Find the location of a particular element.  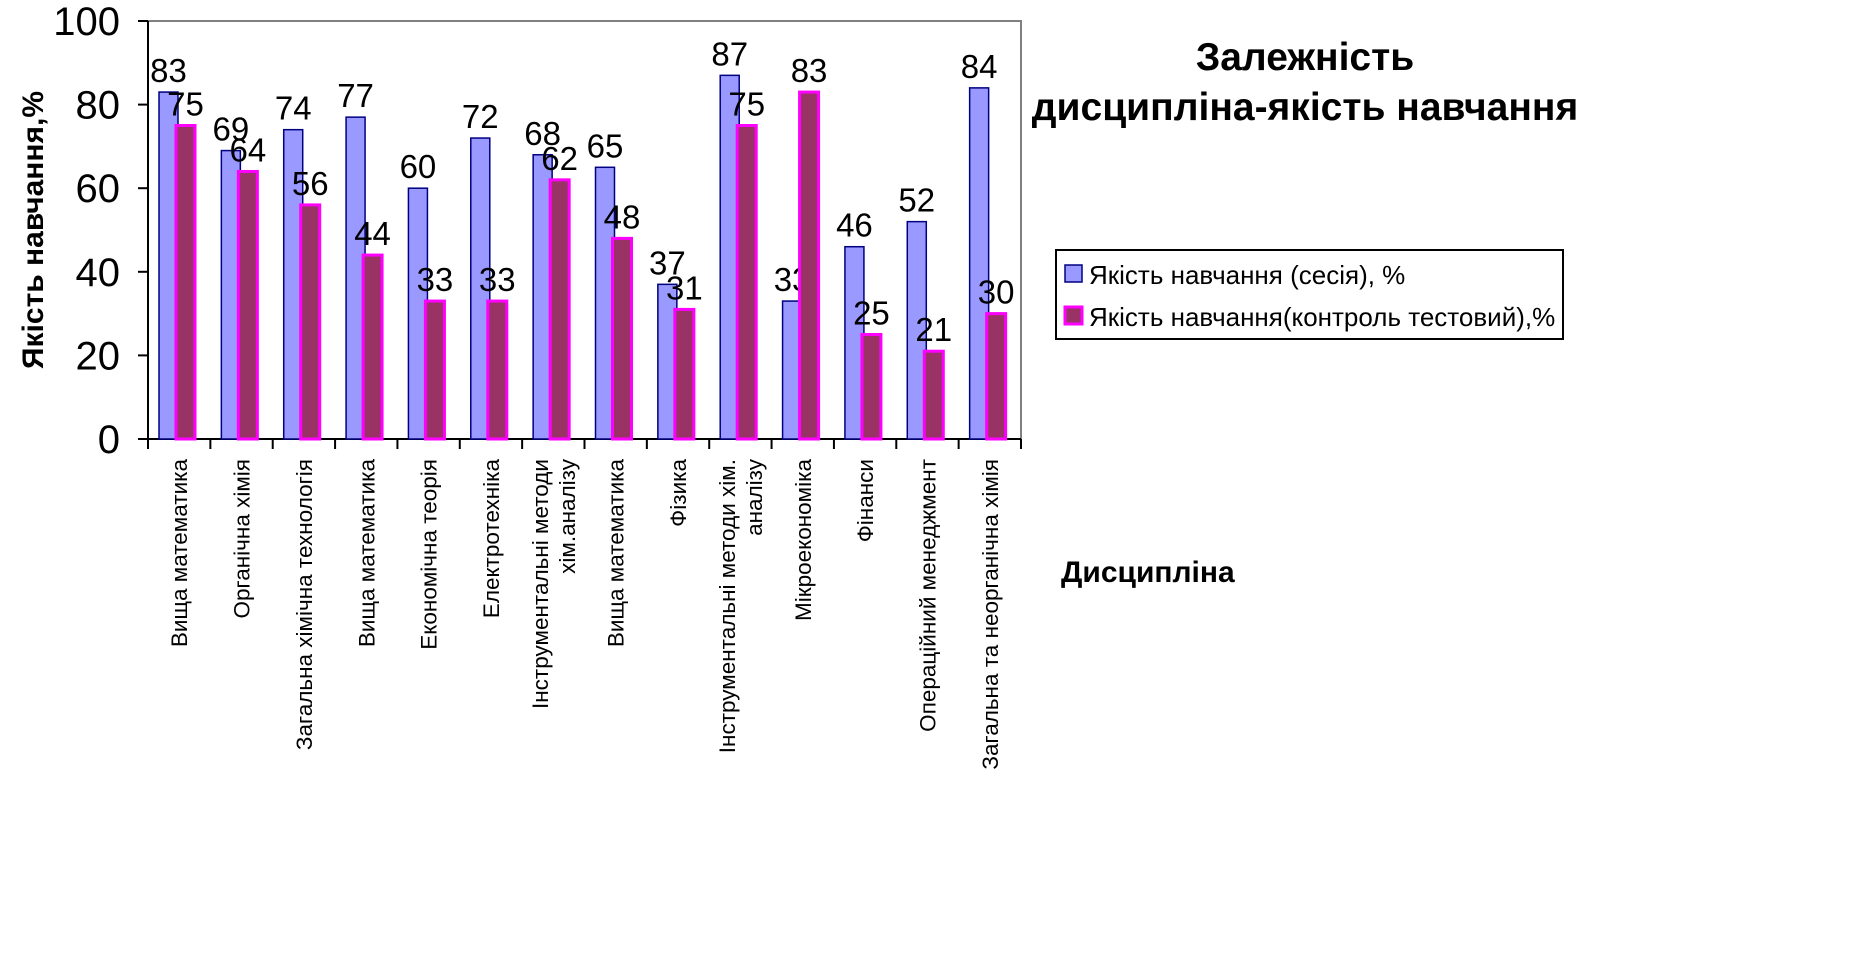

x-tick-label: Операційний менеджмент is located at coordinates (927, 595).